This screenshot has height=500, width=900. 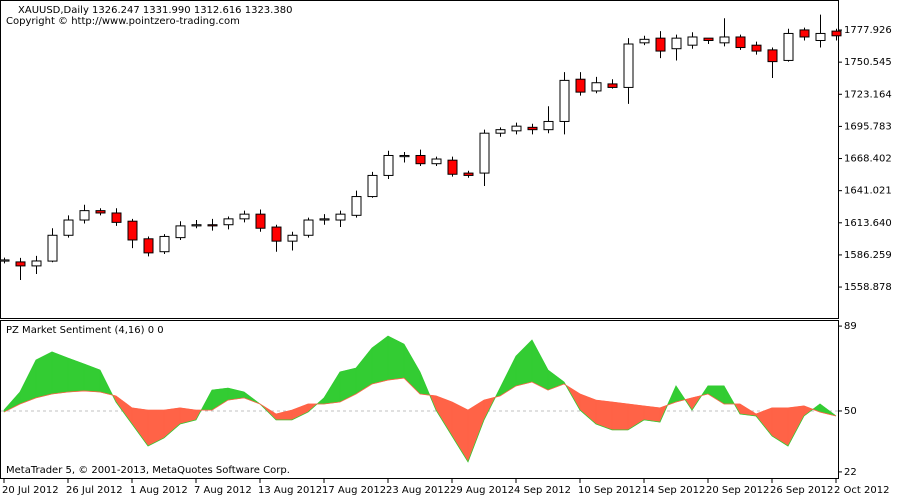 What do you see at coordinates (868, 94) in the screenshot?
I see `y-tick-label: 1723.164` at bounding box center [868, 94].